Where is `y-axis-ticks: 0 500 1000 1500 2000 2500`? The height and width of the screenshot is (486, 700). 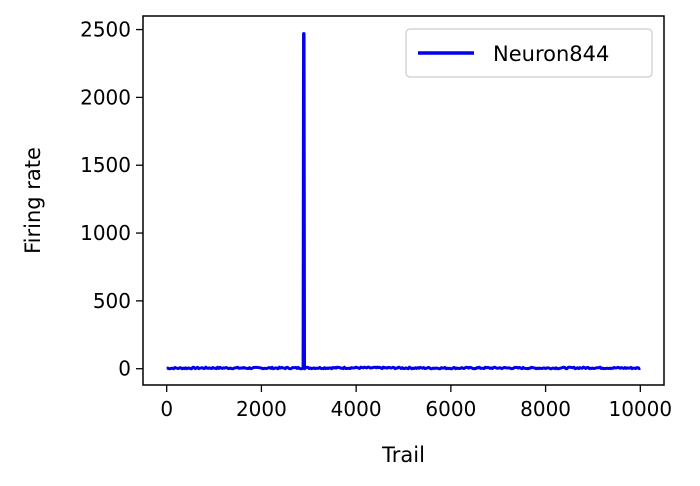 y-axis-ticks: 0 500 1000 1500 2000 2500 is located at coordinates (111, 199).